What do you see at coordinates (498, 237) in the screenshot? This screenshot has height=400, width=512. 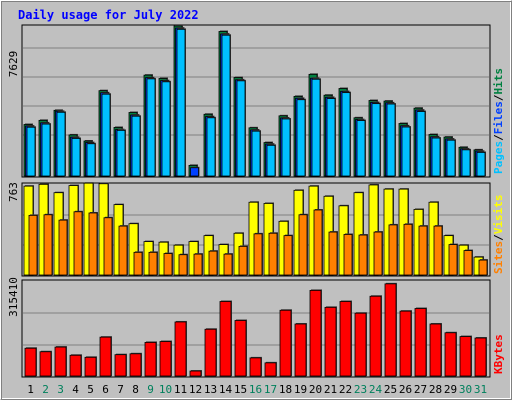 I see `legend-sep-3: /` at bounding box center [498, 237].